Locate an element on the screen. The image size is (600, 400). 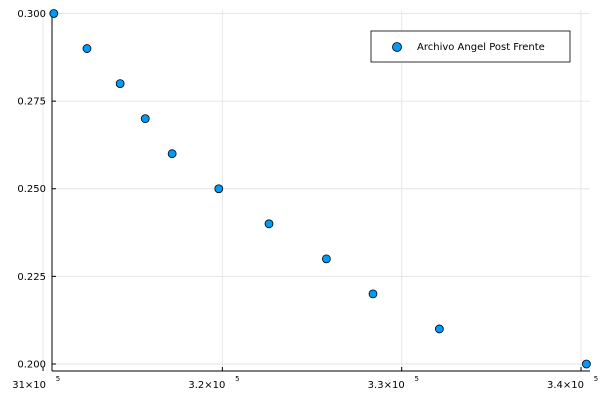
y-tick-label: 0.250 is located at coordinates (31, 189).